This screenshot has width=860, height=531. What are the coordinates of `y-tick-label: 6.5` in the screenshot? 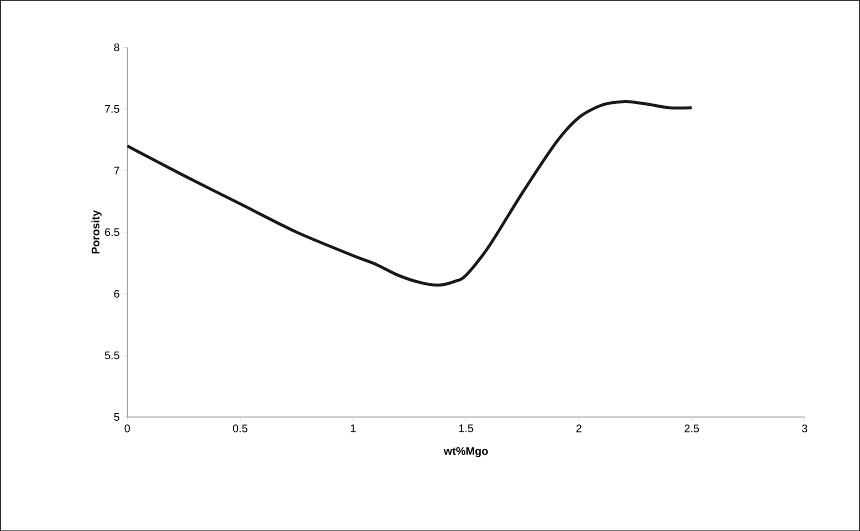 It's located at (112, 232).